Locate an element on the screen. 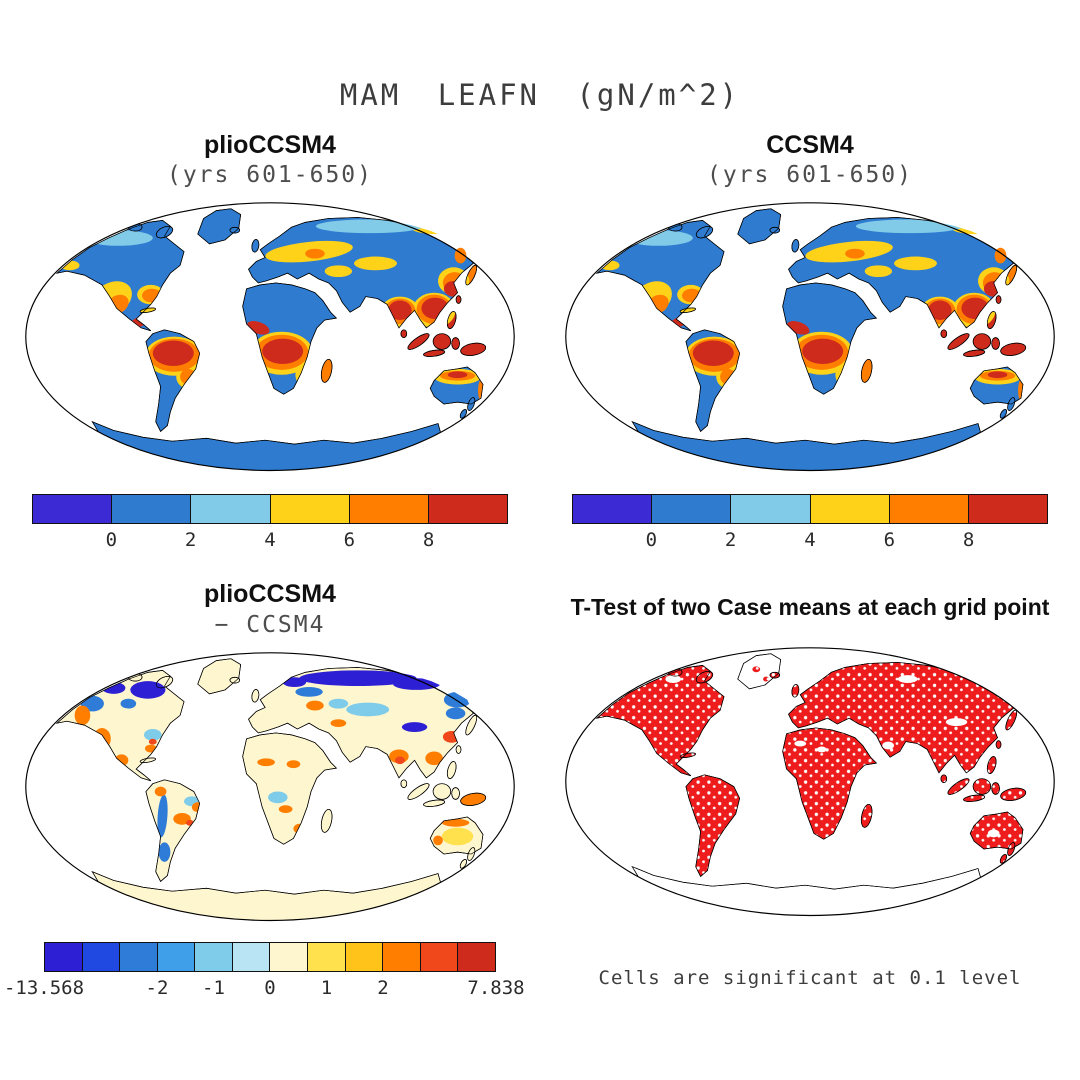  island-japan is located at coordinates (471, 724).